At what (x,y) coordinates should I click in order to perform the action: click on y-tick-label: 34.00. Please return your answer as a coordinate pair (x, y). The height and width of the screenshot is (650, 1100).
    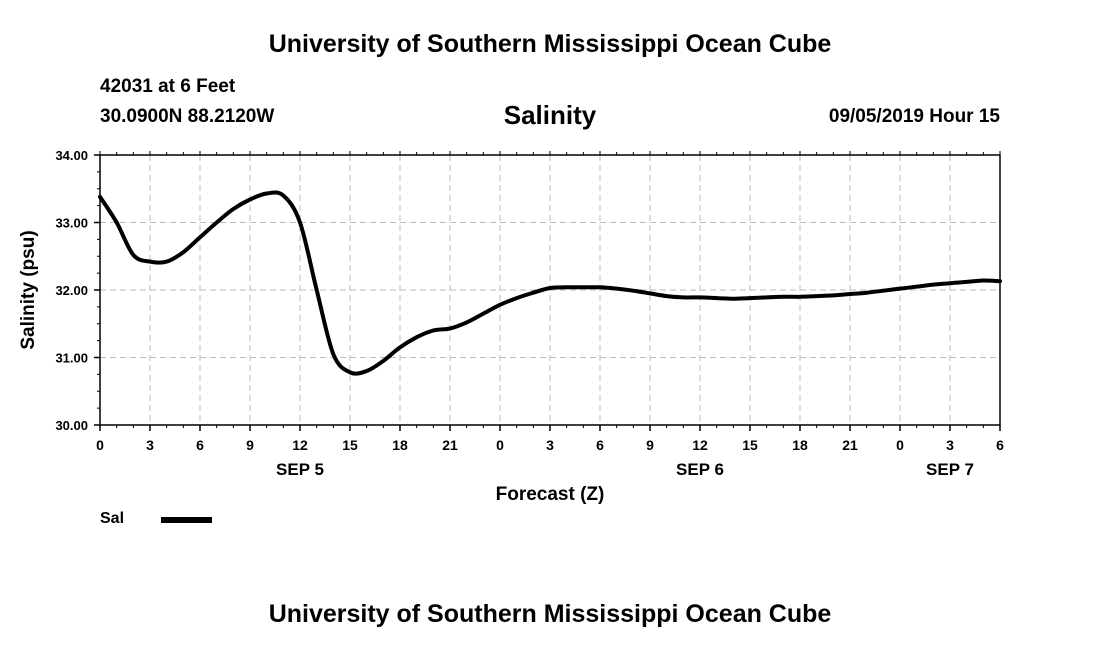
    Looking at the image, I should click on (71, 155).